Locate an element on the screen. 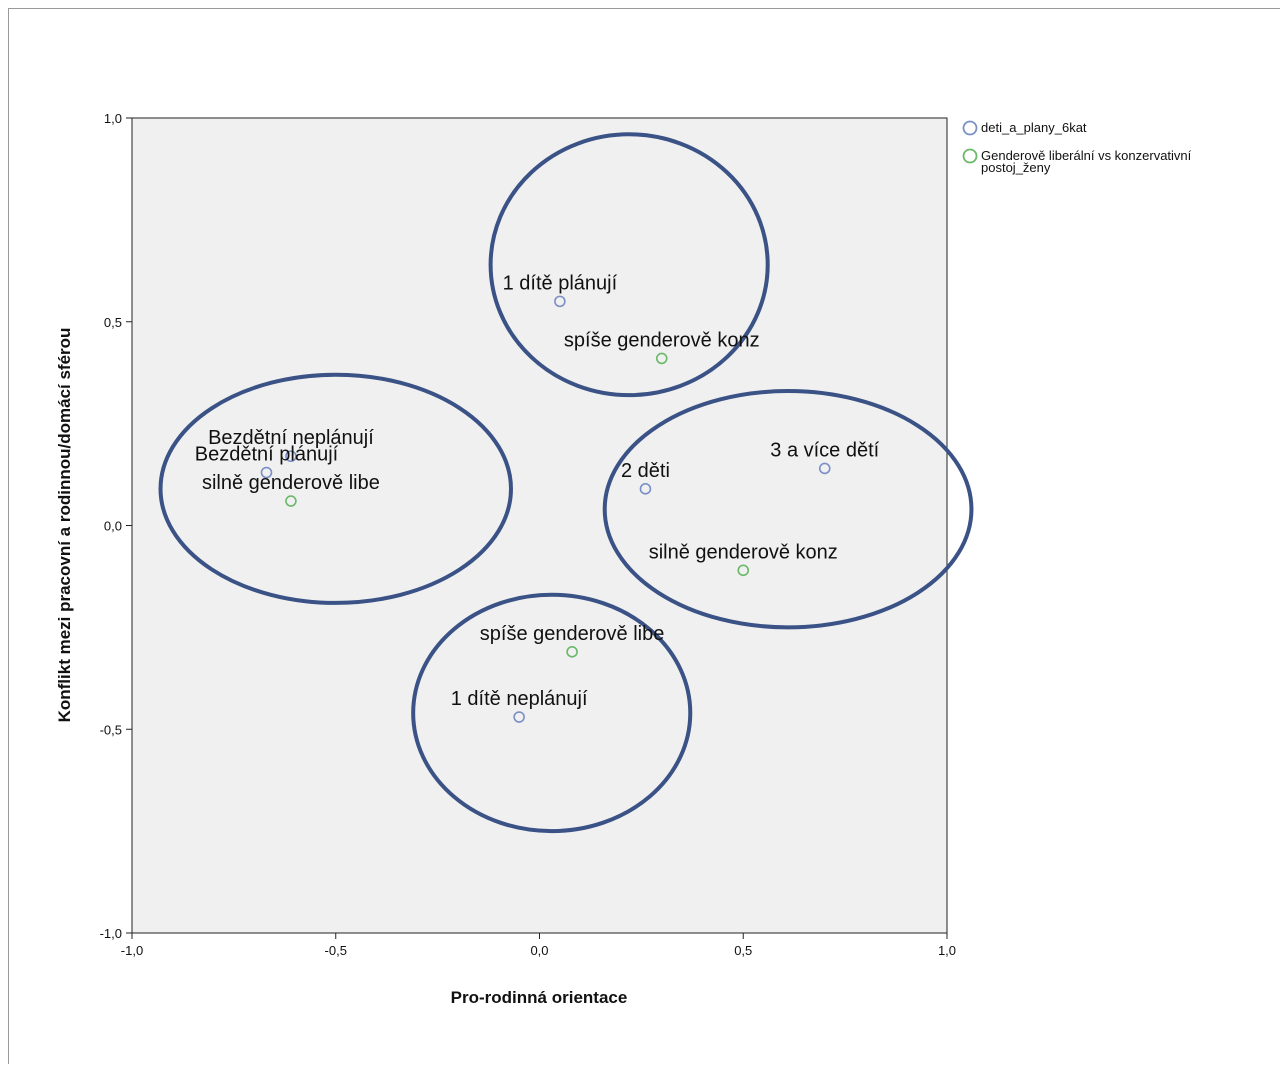 This screenshot has width=1282, height=1066. point-label: spíše genderově libe is located at coordinates (572, 634).